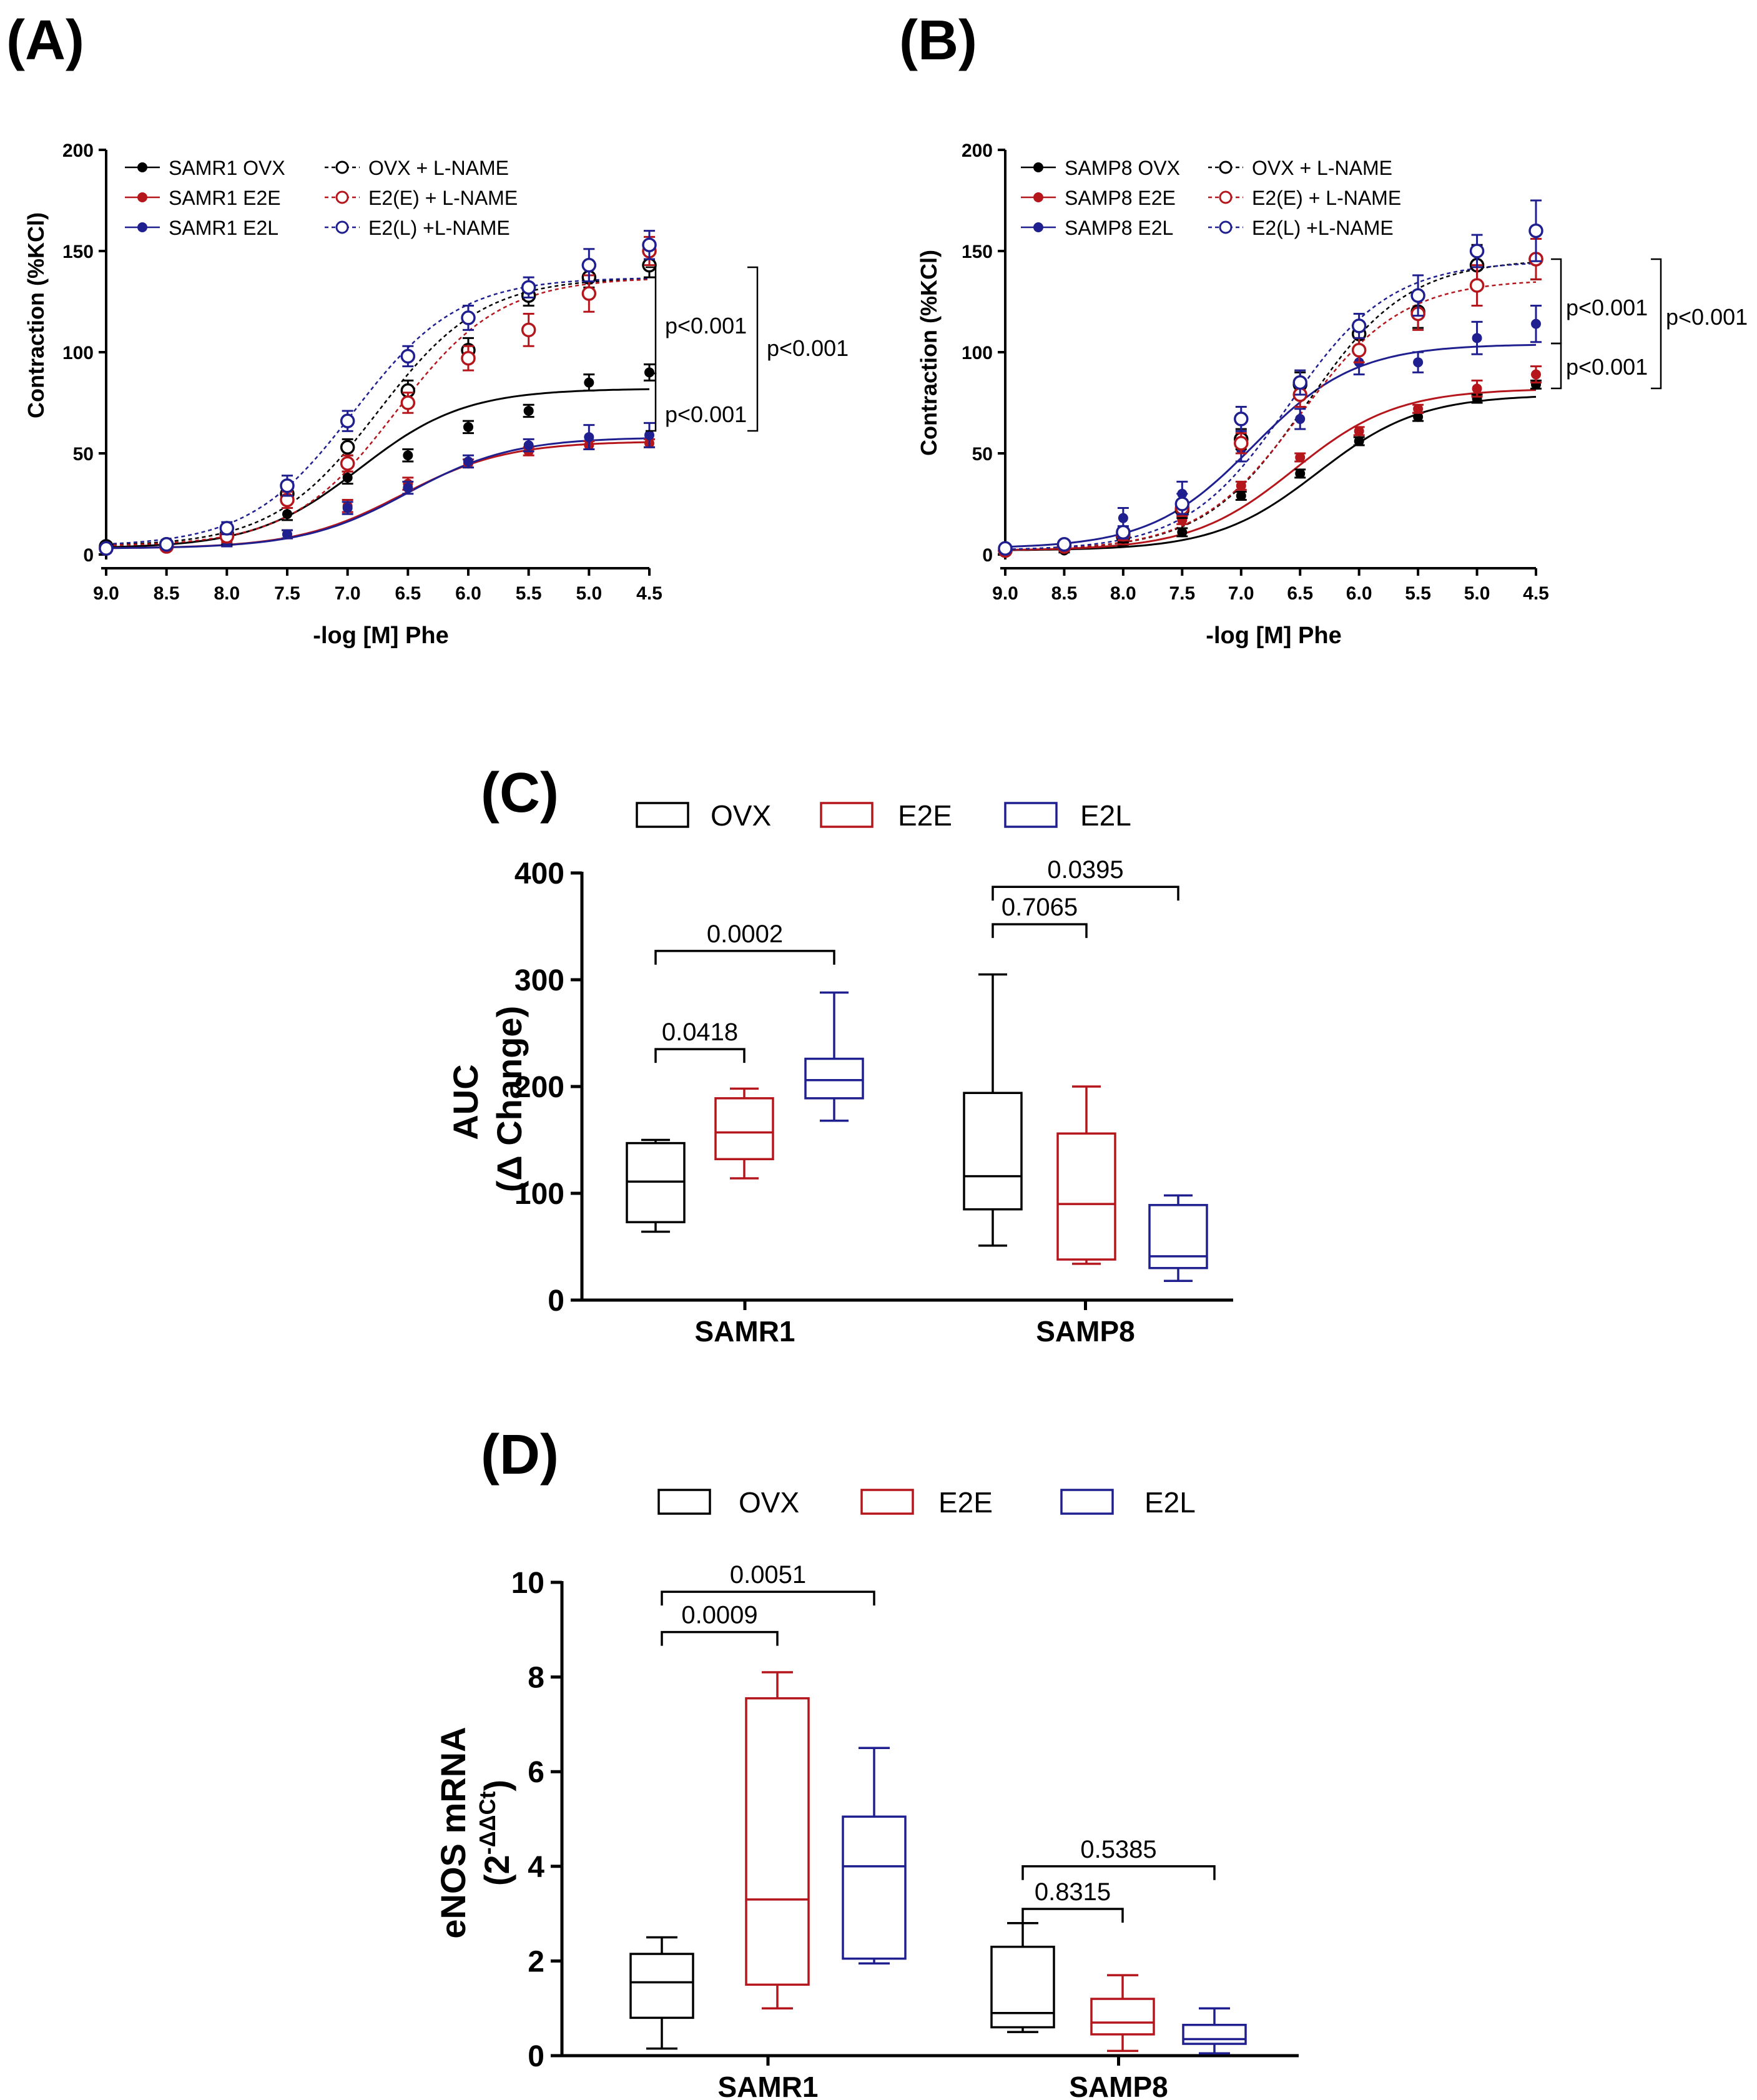 The height and width of the screenshot is (2100, 1757). What do you see at coordinates (1123, 593) in the screenshot?
I see `x-tick-label: 8.0` at bounding box center [1123, 593].